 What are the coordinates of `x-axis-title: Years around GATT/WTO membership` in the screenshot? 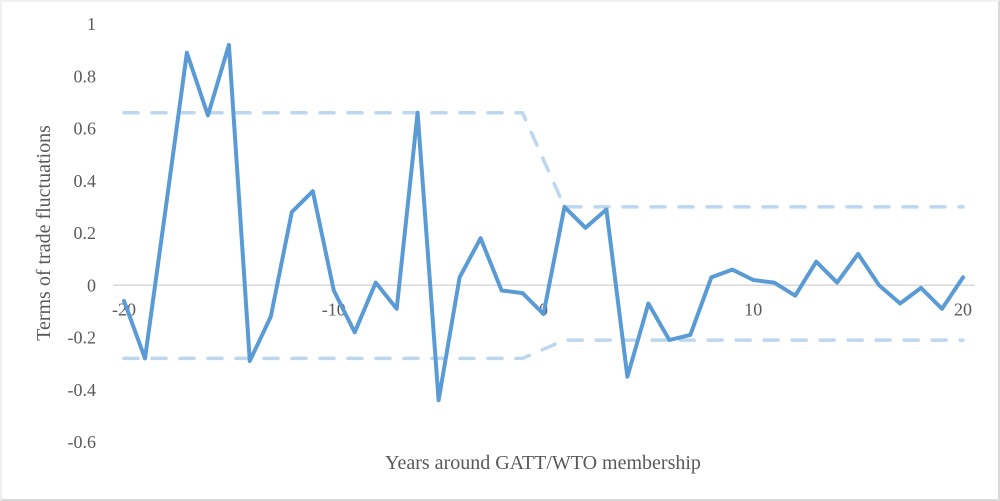 It's located at (543, 463).